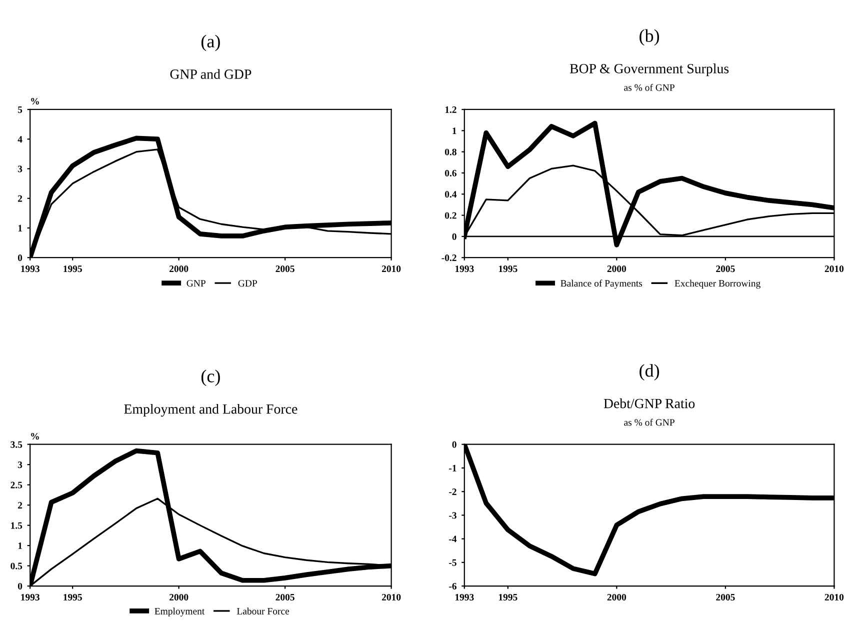 The height and width of the screenshot is (644, 860). I want to click on legend-label: Balance of Payments, so click(601, 284).